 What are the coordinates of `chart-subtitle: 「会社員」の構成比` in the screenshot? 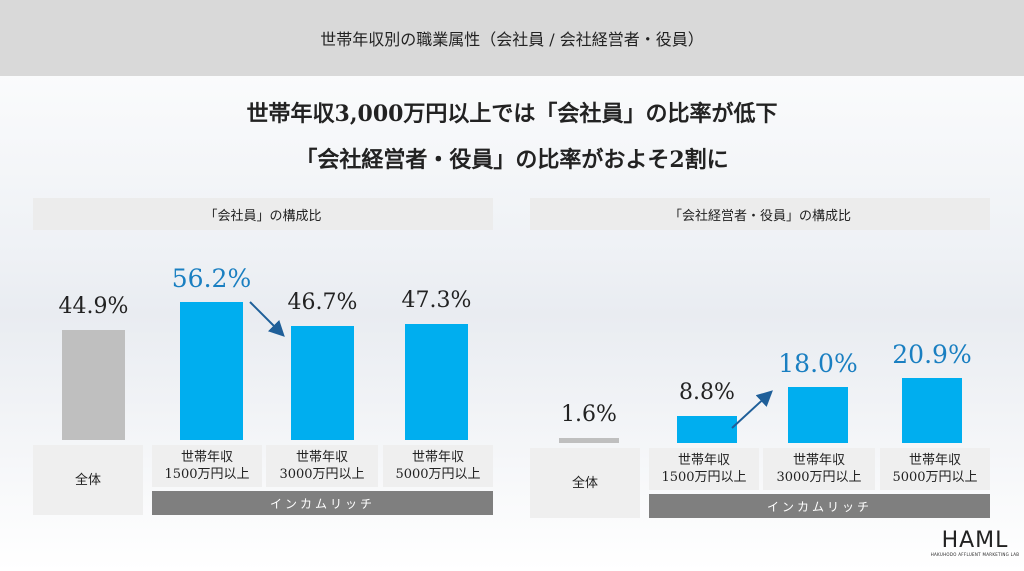 It's located at (263, 214).